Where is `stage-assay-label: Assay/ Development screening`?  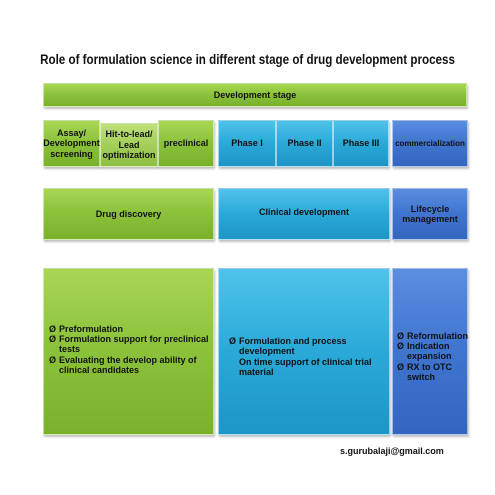 stage-assay-label: Assay/ Development screening is located at coordinates (71, 143).